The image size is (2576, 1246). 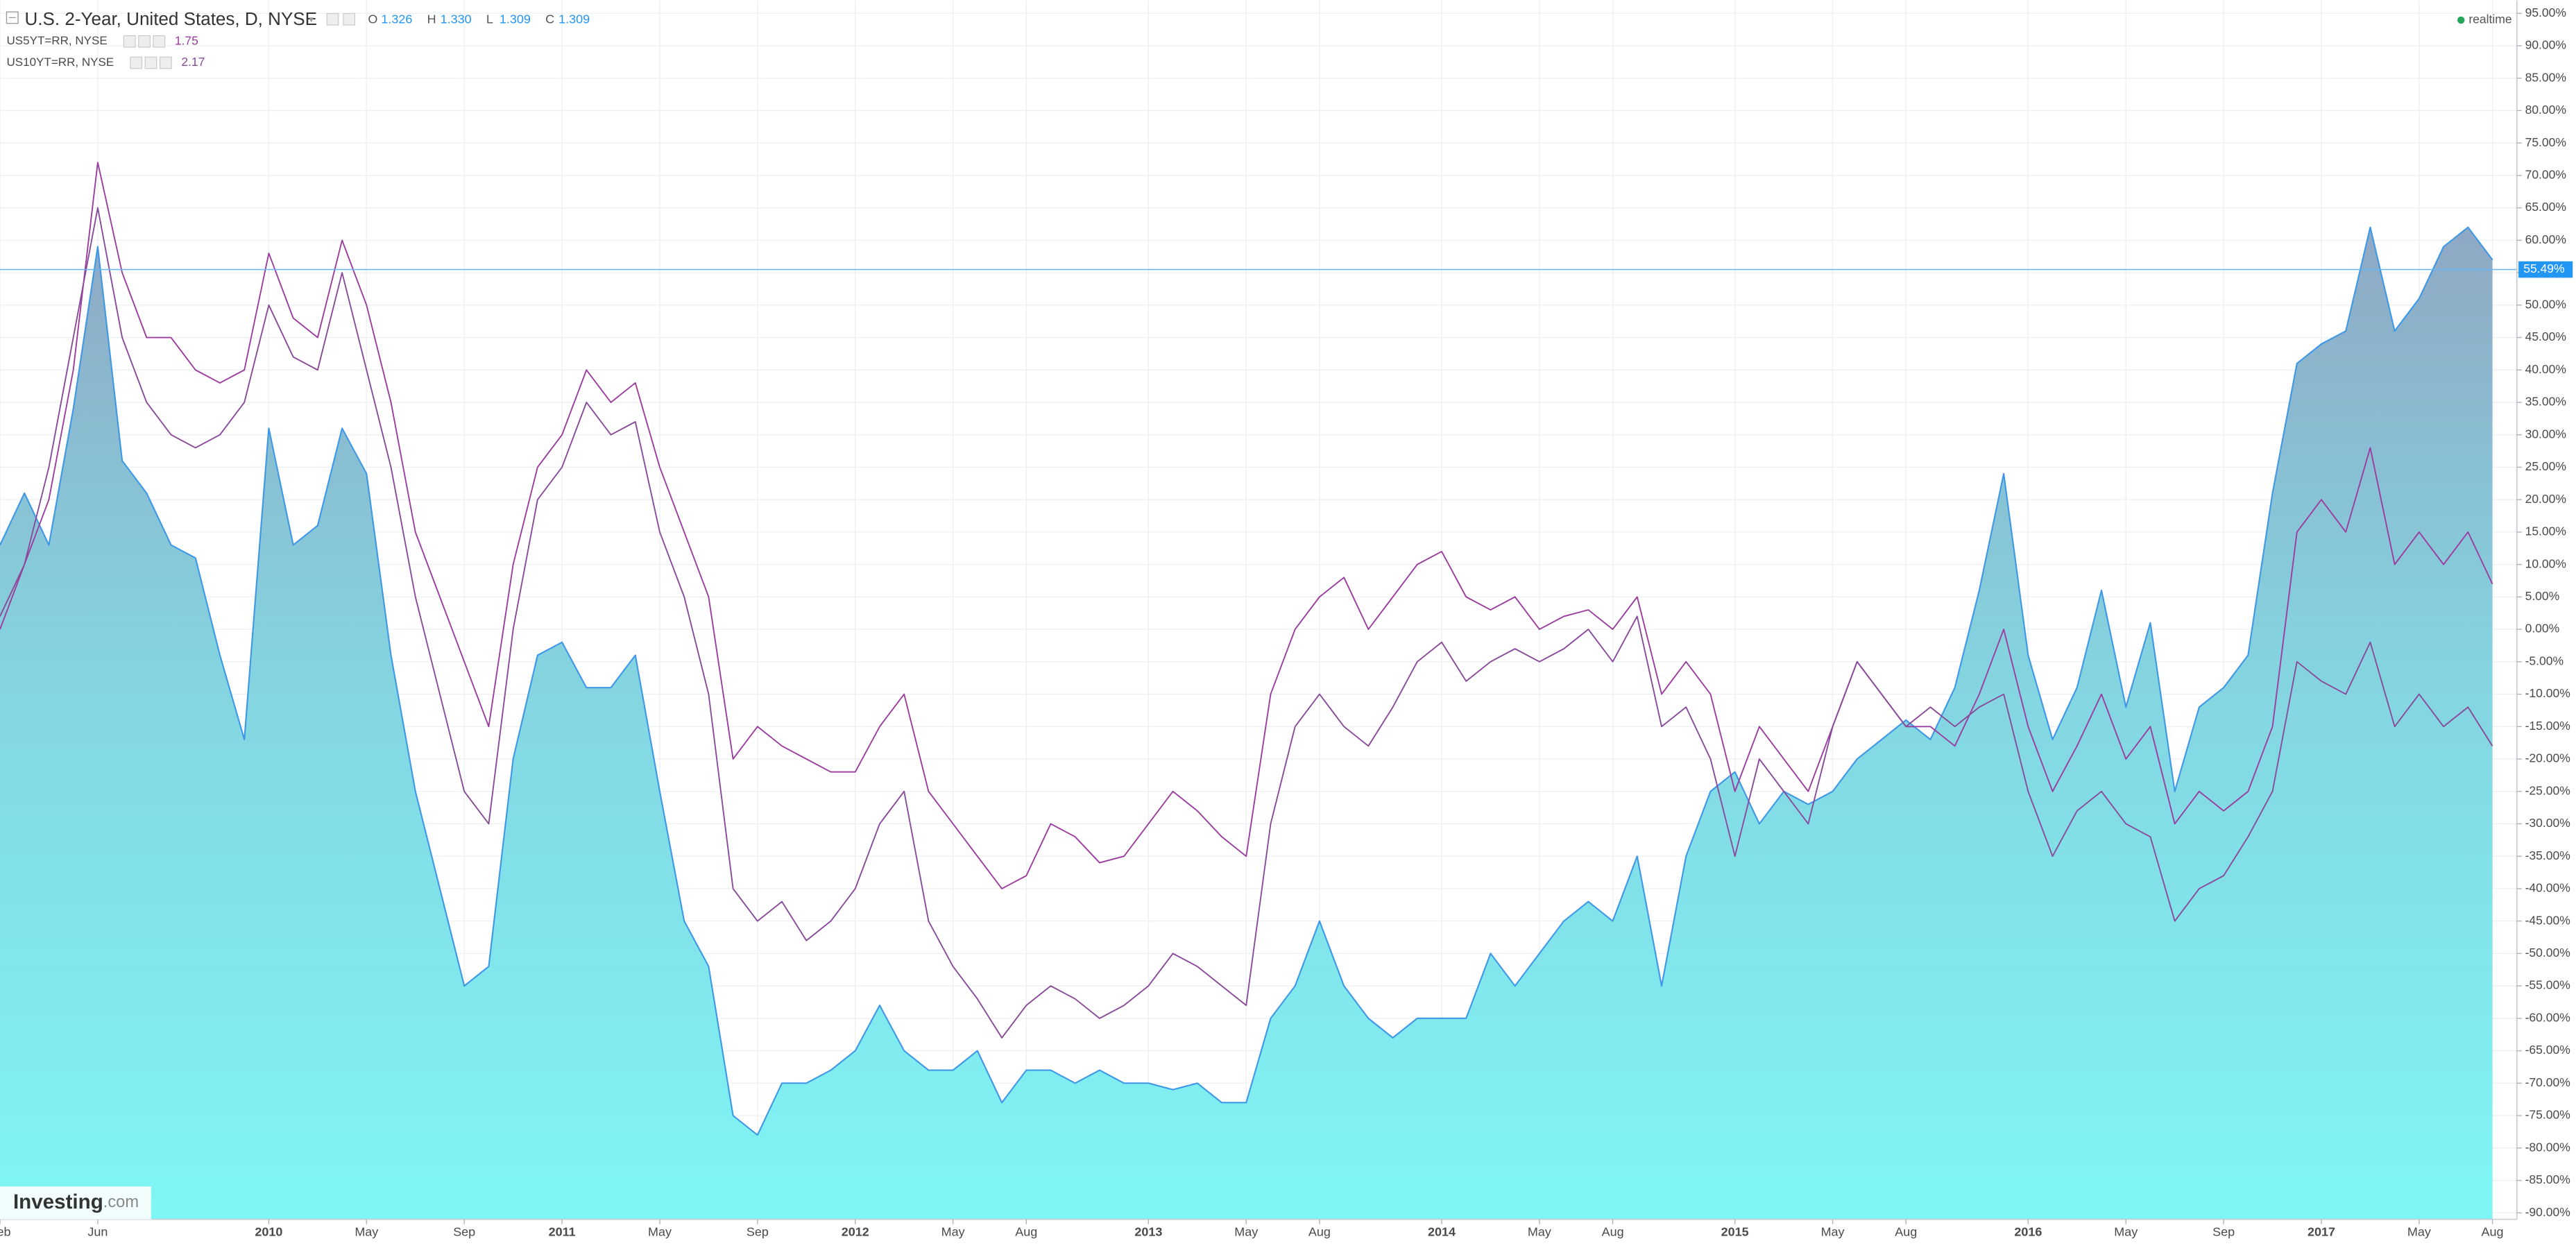 I want to click on x-tick-label: 2015, so click(x=1735, y=1231).